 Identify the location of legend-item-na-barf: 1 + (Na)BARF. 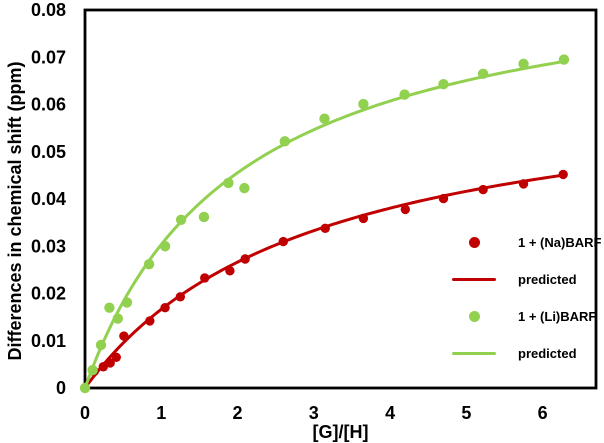
(522, 242).